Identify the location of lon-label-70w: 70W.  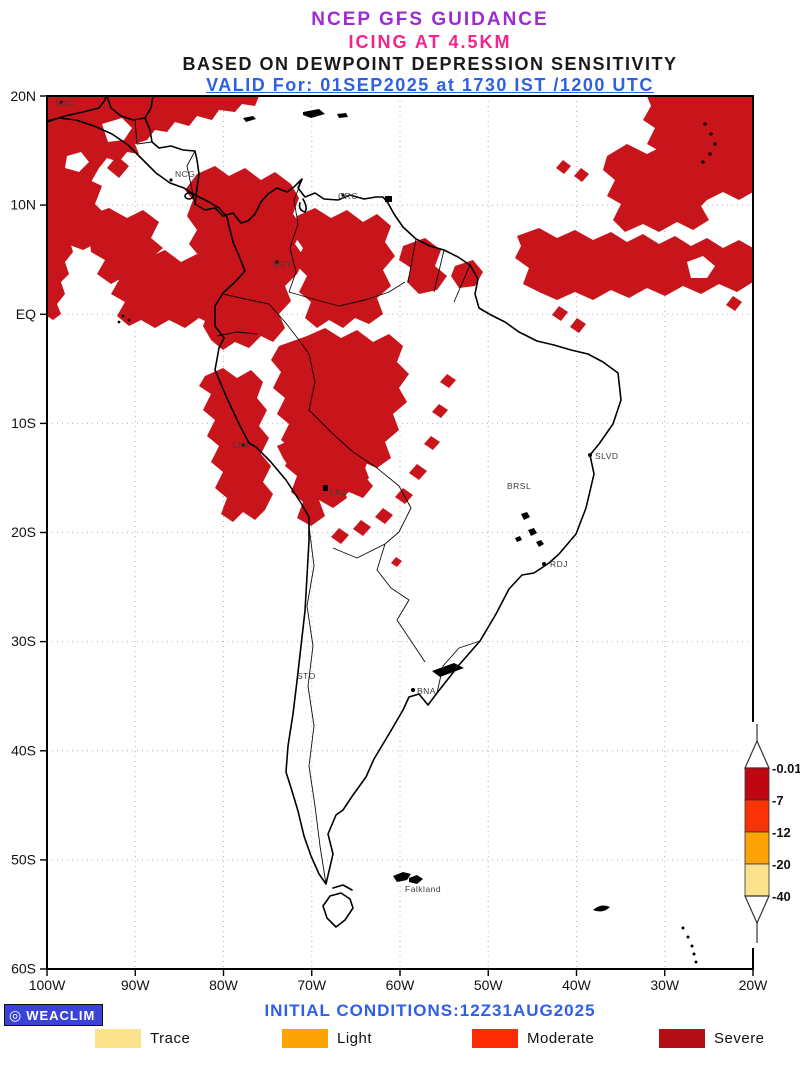
(312, 985).